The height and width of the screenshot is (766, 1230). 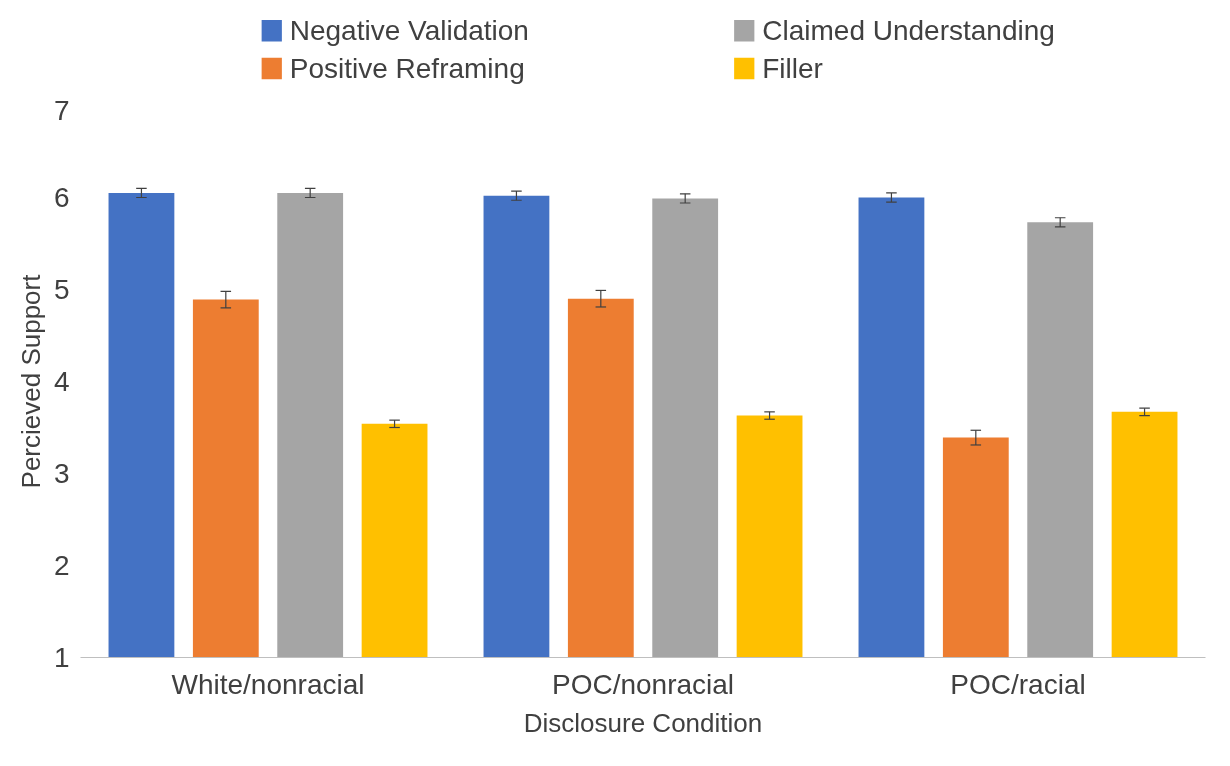 I want to click on x-tick-label: POC/racial, so click(x=1018, y=684).